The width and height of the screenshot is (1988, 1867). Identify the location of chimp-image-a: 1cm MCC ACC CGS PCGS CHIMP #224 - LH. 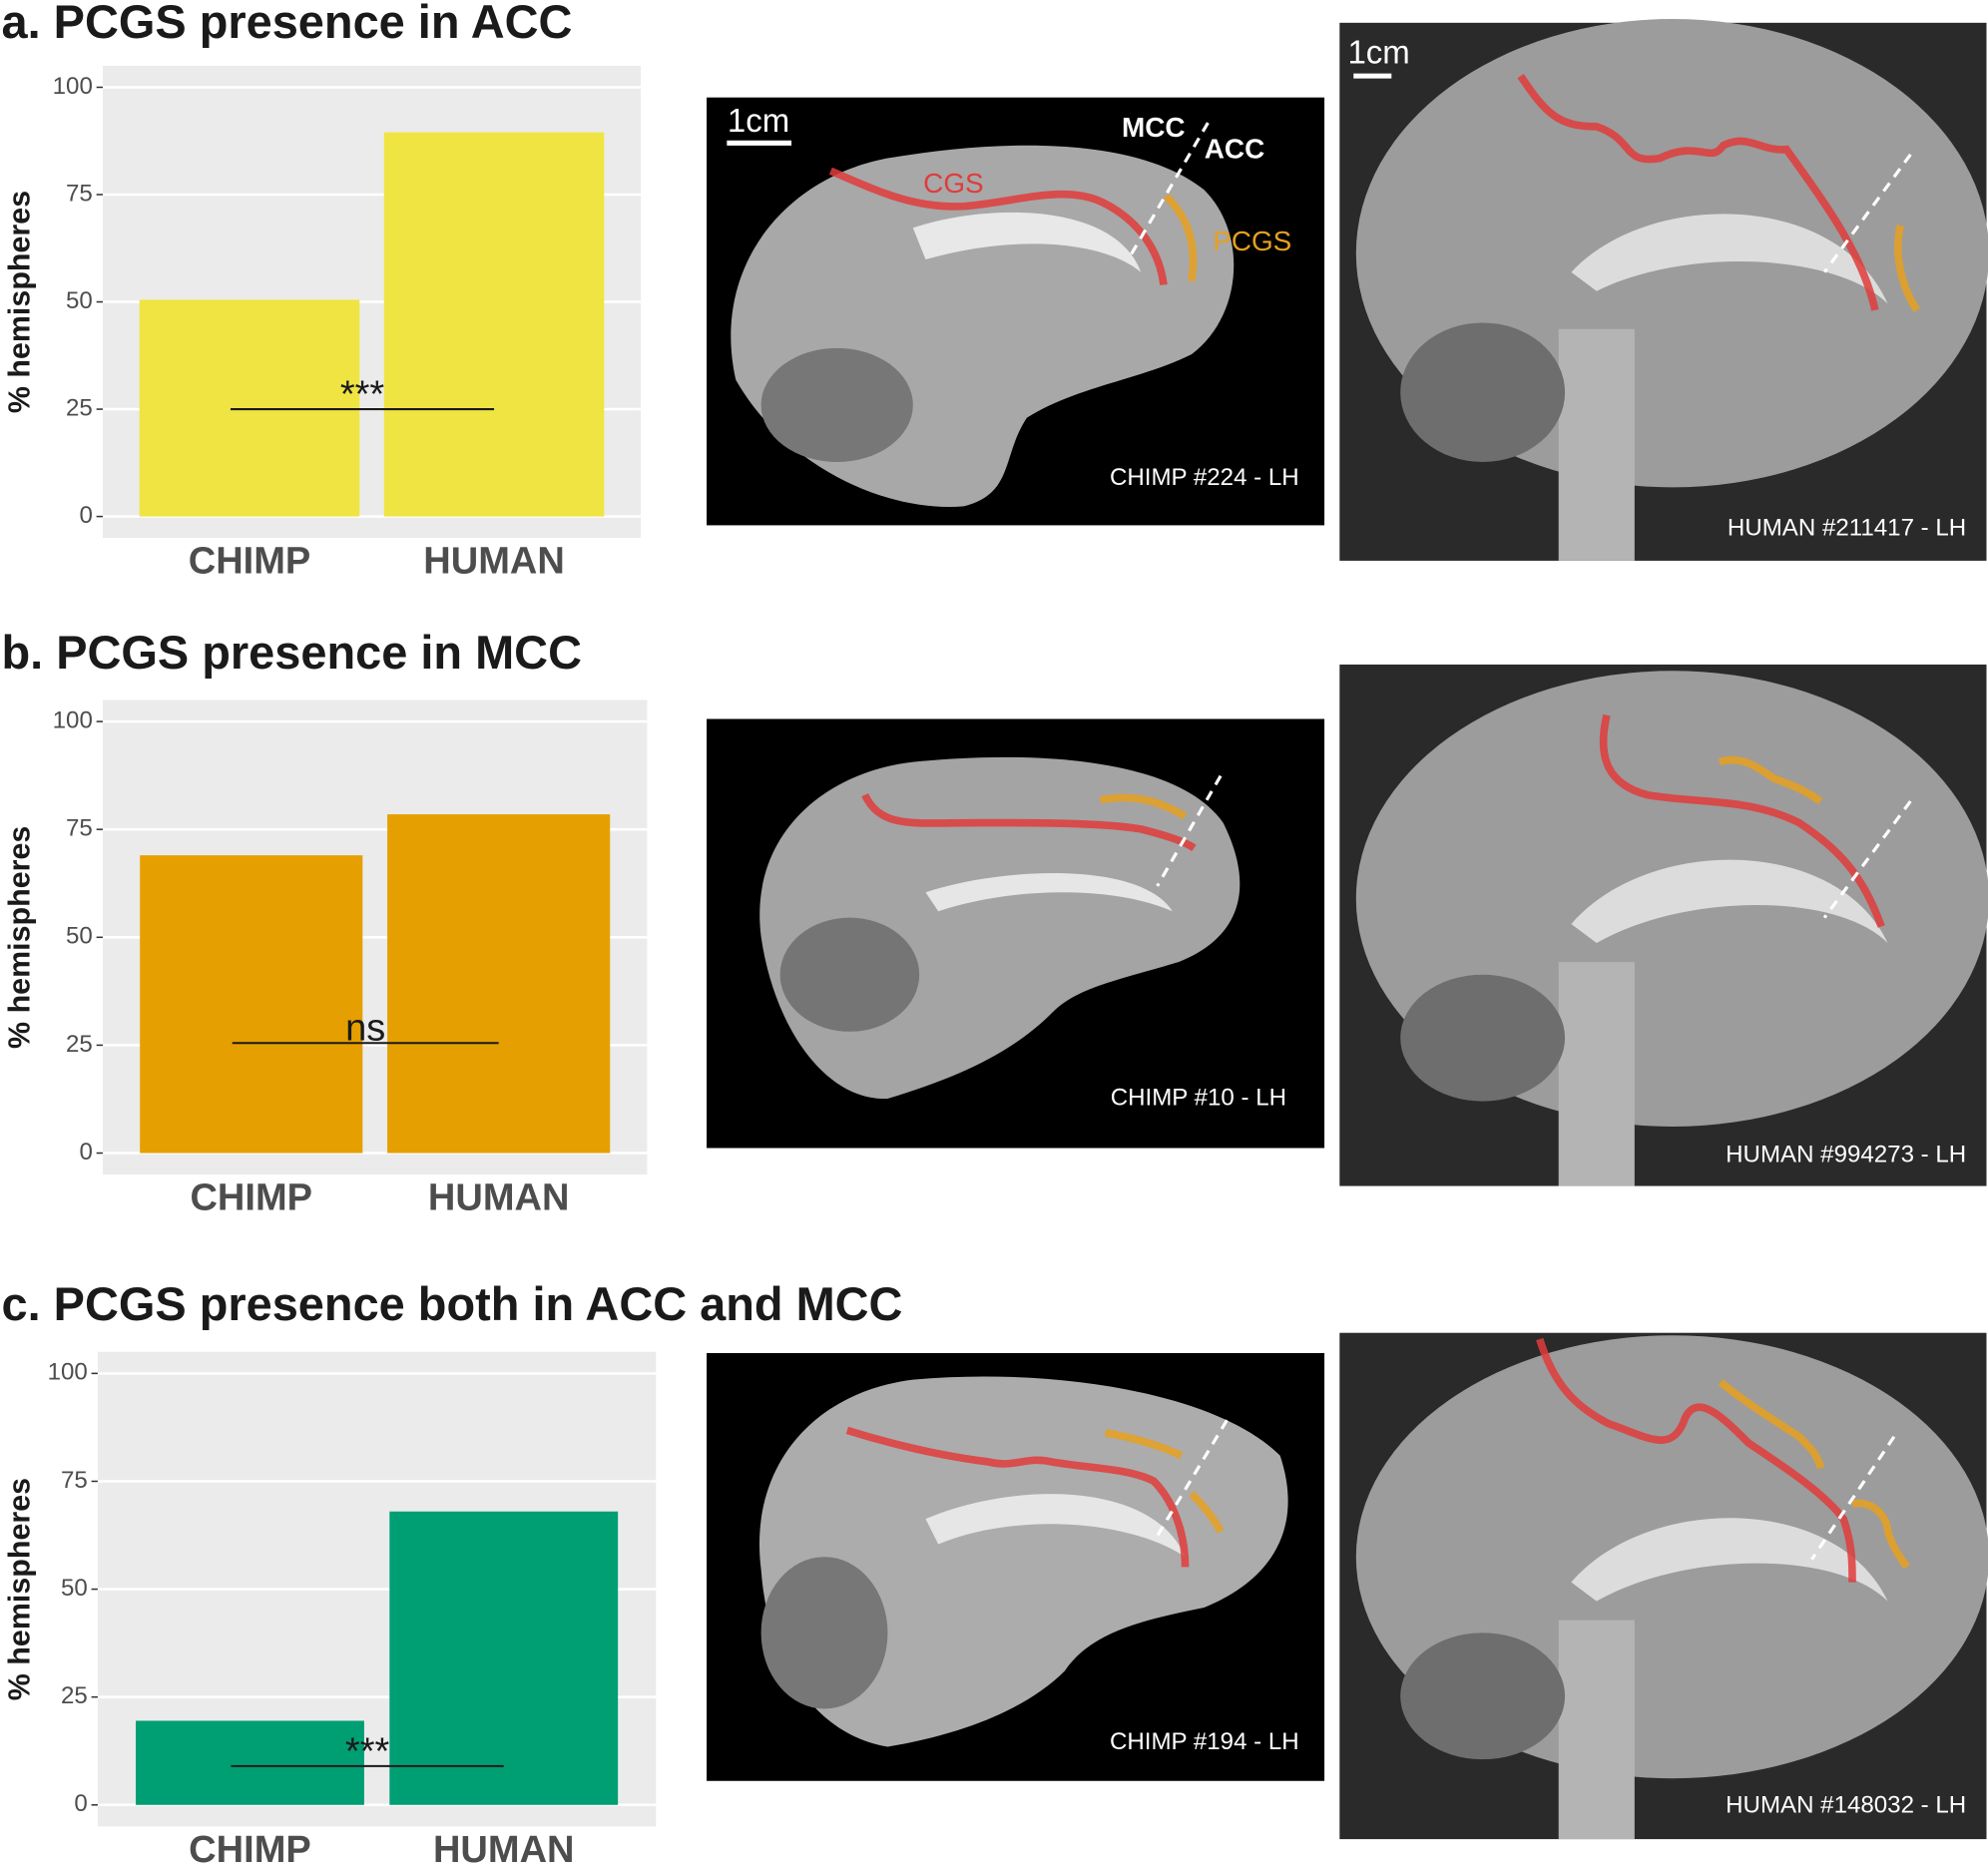
(1016, 311).